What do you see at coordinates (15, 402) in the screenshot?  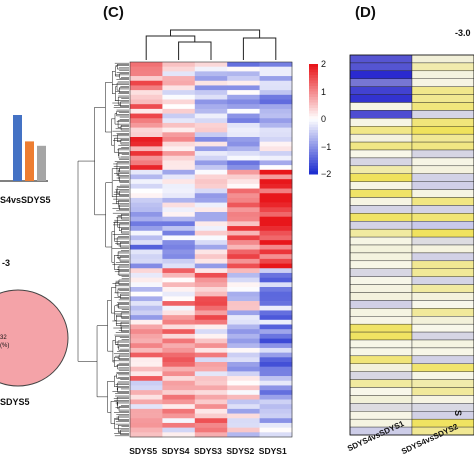 I see `b-bottom-label: SDYS5` at bounding box center [15, 402].